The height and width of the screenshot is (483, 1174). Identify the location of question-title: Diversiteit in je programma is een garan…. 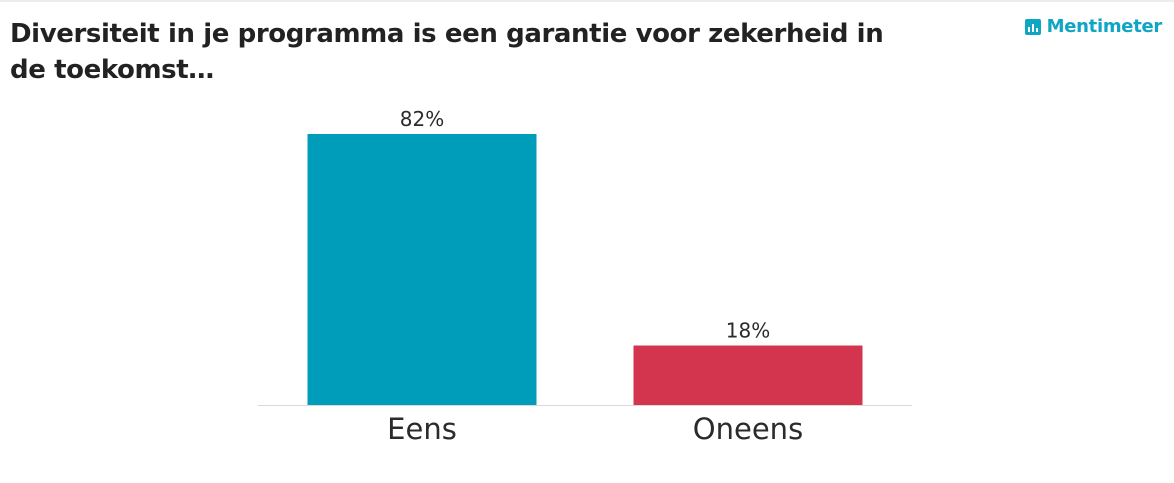
(447, 52).